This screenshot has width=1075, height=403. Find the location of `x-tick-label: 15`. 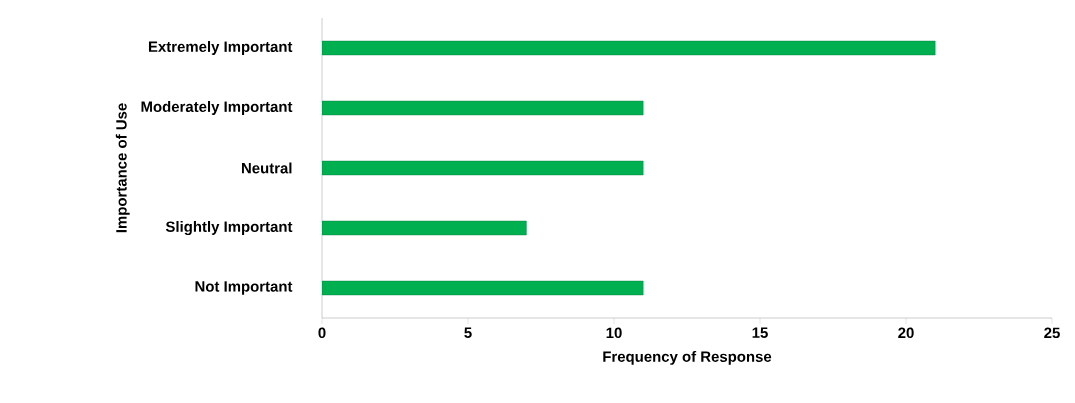

x-tick-label: 15 is located at coordinates (760, 332).